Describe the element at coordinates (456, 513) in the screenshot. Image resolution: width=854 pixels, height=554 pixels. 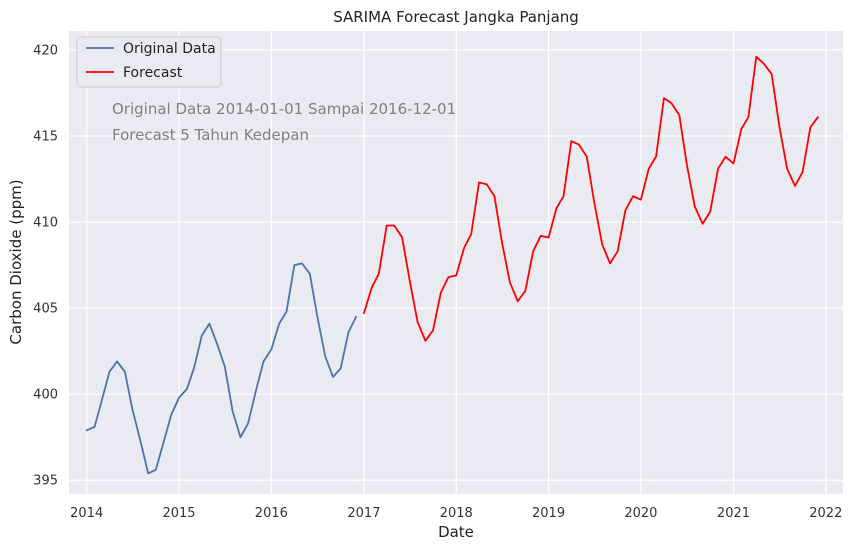
I see `x-tick-label-2018: 2018` at that location.